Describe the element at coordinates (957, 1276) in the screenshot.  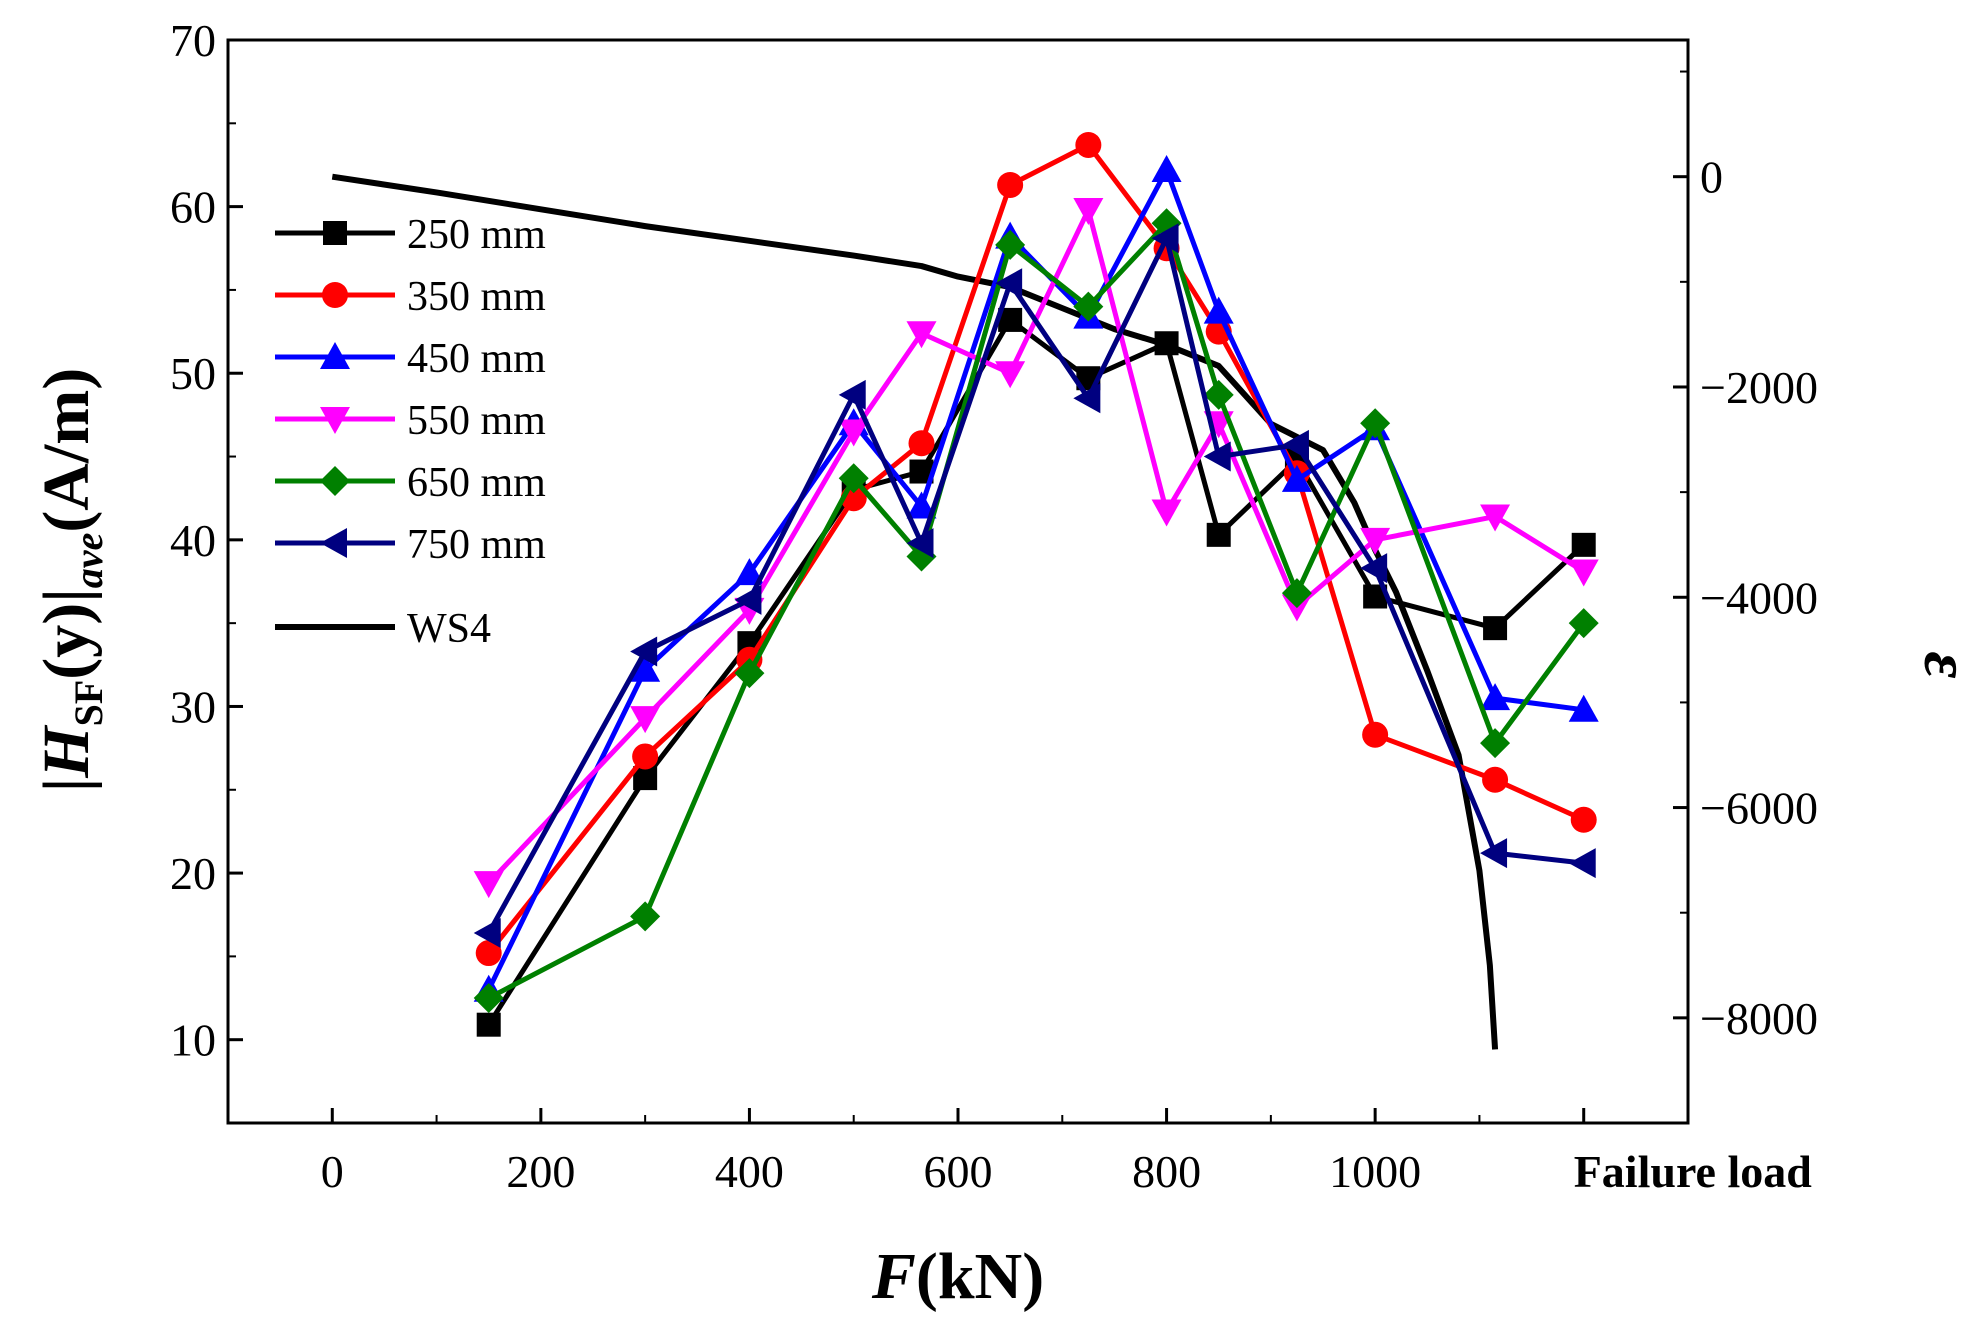
I see `x-axis-title: F(kN)` at that location.